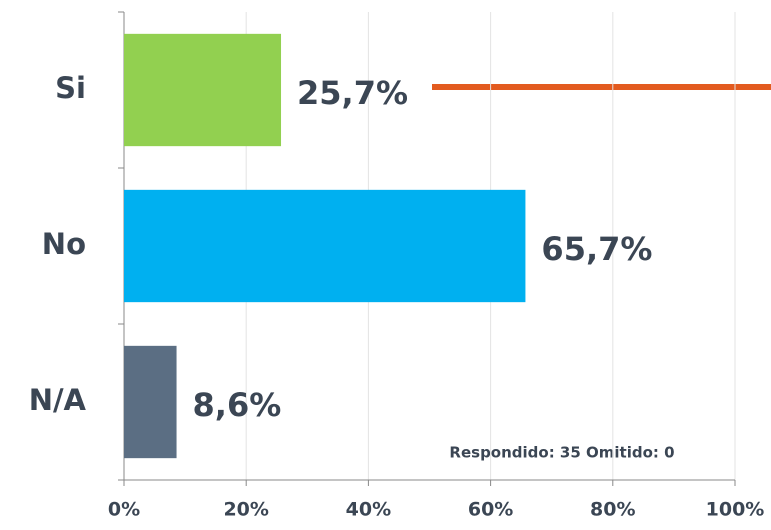 Image resolution: width=771 pixels, height=530 pixels. Describe the element at coordinates (596, 249) in the screenshot. I see `value-label: 65,7%` at that location.